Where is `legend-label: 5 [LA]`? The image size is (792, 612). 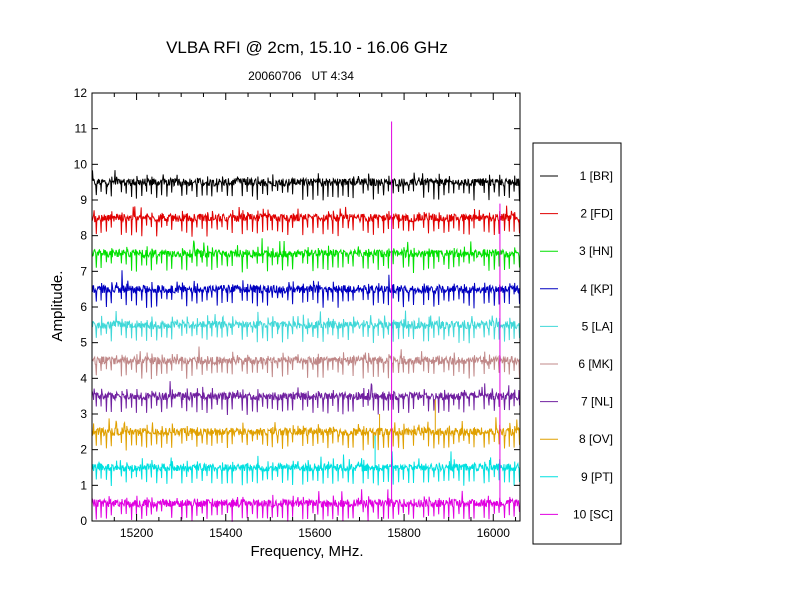 legend-label: 5 [LA] is located at coordinates (597, 326).